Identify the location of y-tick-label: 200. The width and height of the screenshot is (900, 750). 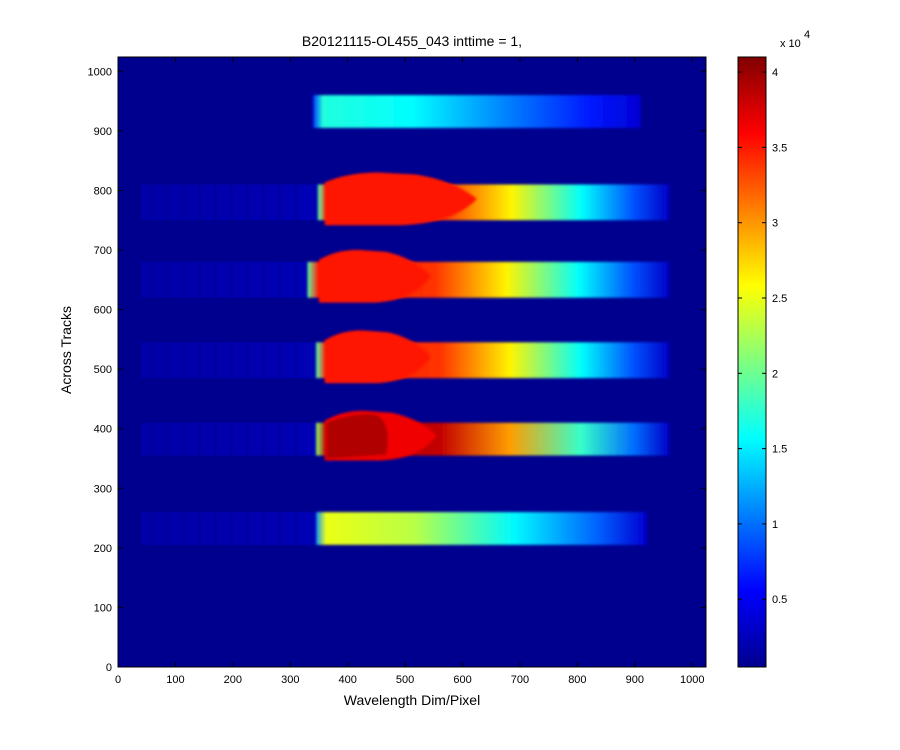
(103, 549).